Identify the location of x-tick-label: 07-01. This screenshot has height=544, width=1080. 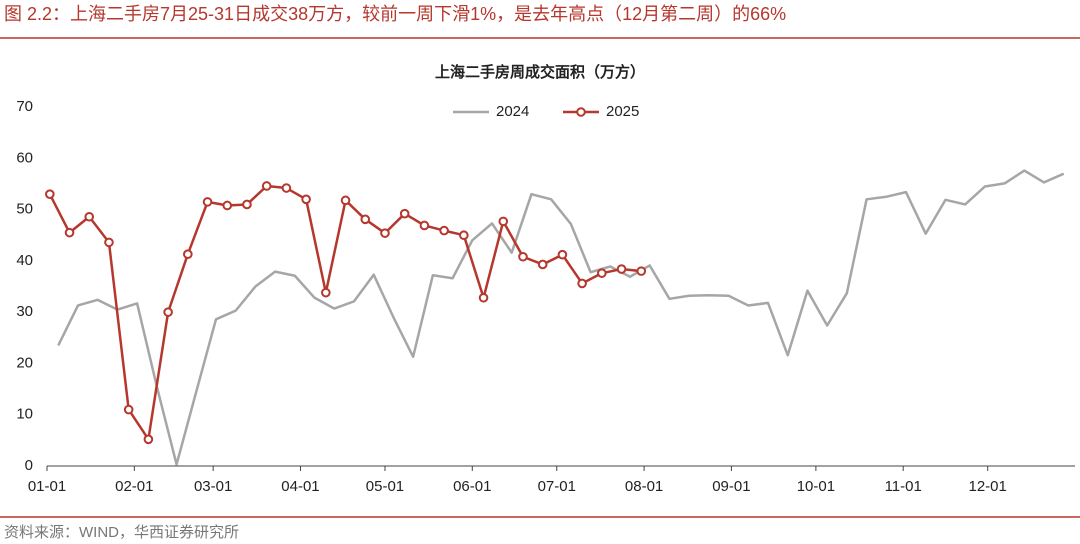
(557, 486).